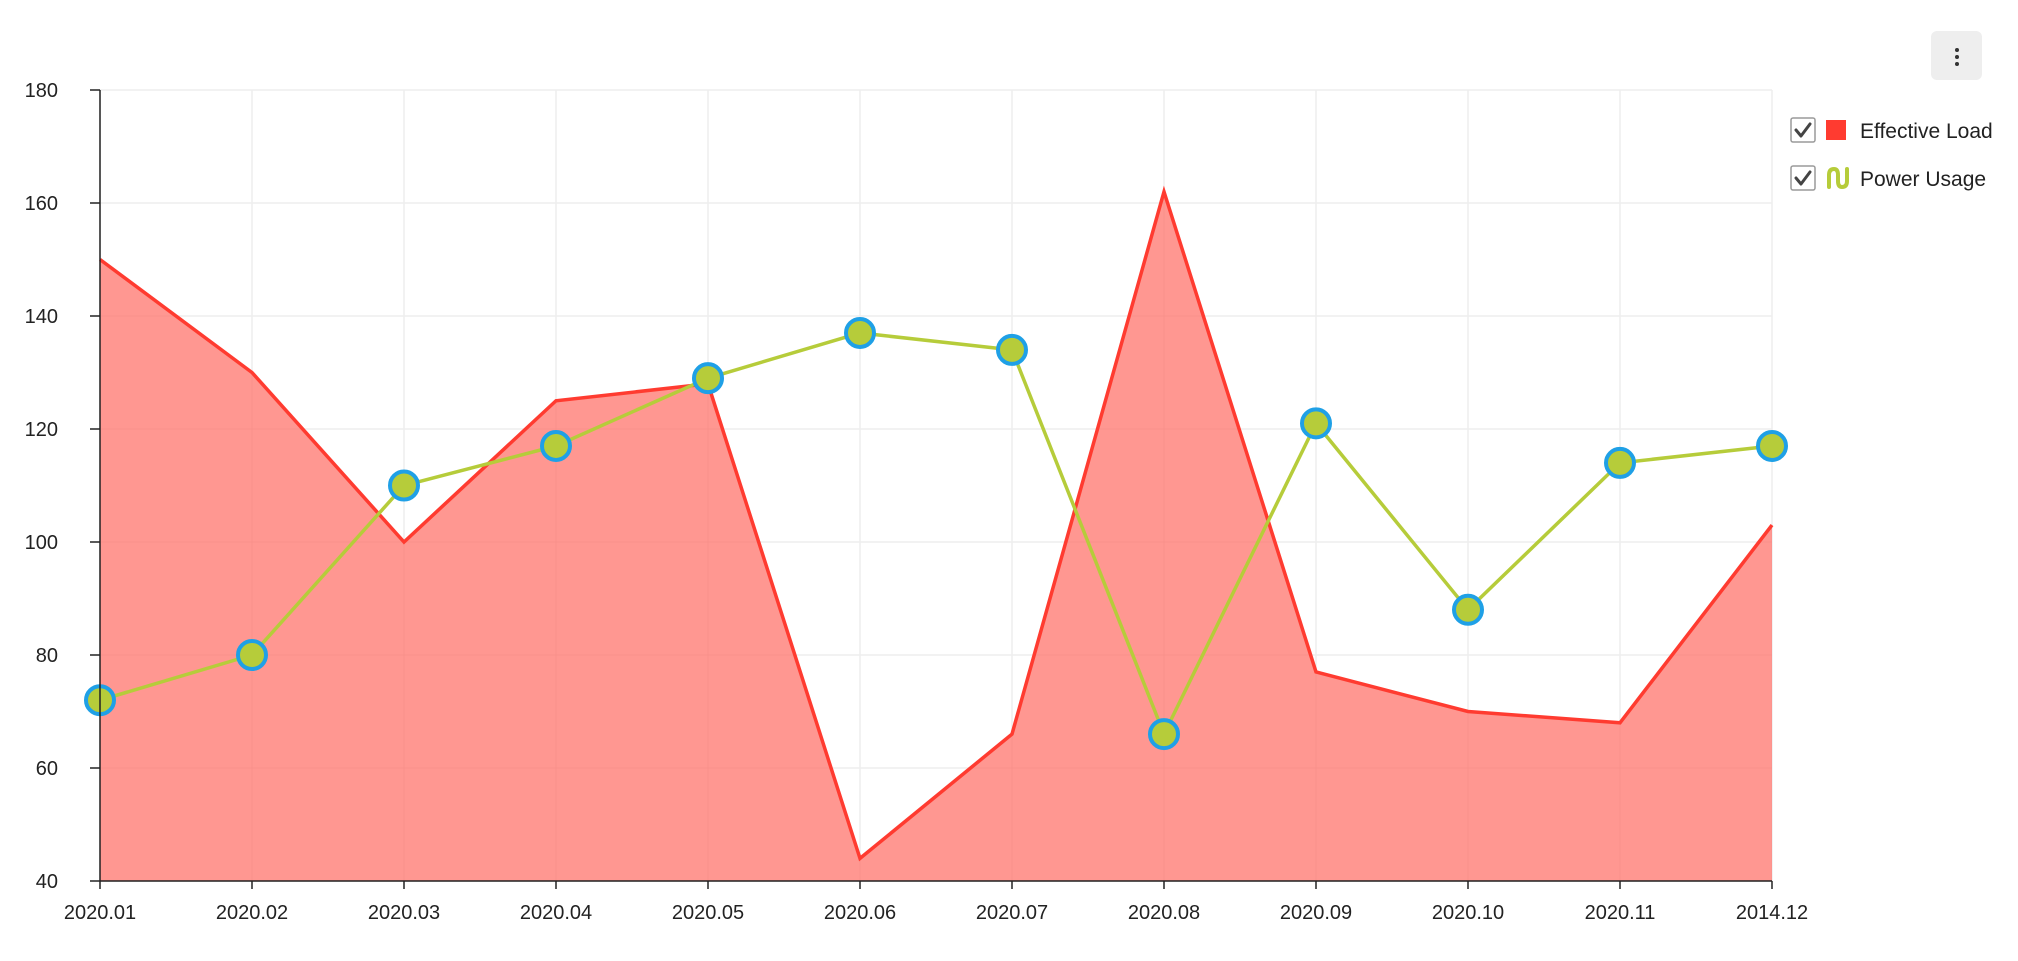  I want to click on x-tick-label: 2020.07, so click(1012, 913).